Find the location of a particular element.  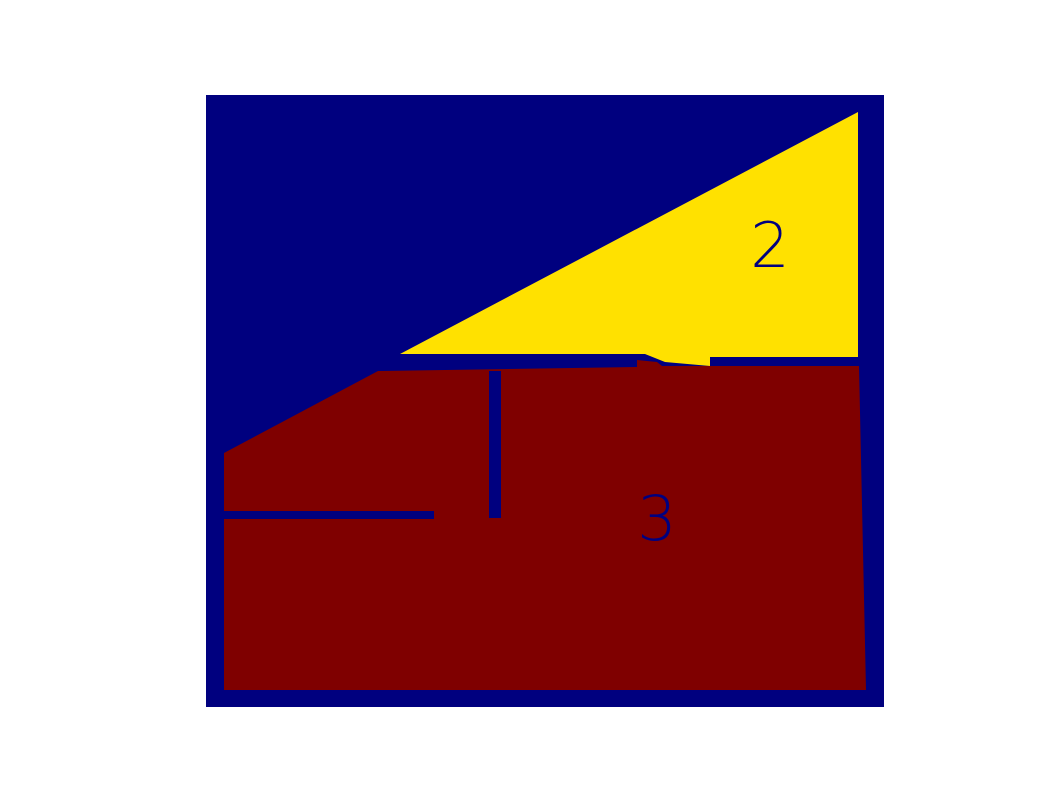

region-3-label: 3 is located at coordinates (656, 518).